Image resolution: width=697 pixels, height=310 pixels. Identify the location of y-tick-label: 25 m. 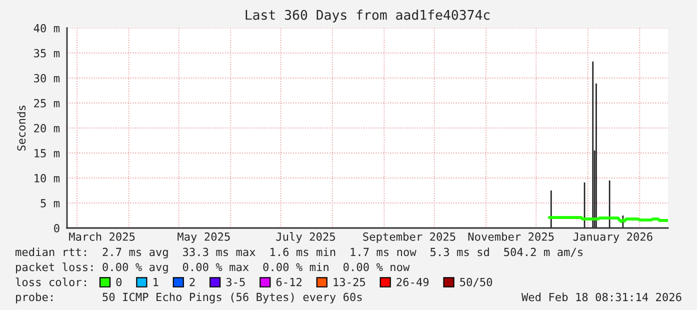
(47, 103).